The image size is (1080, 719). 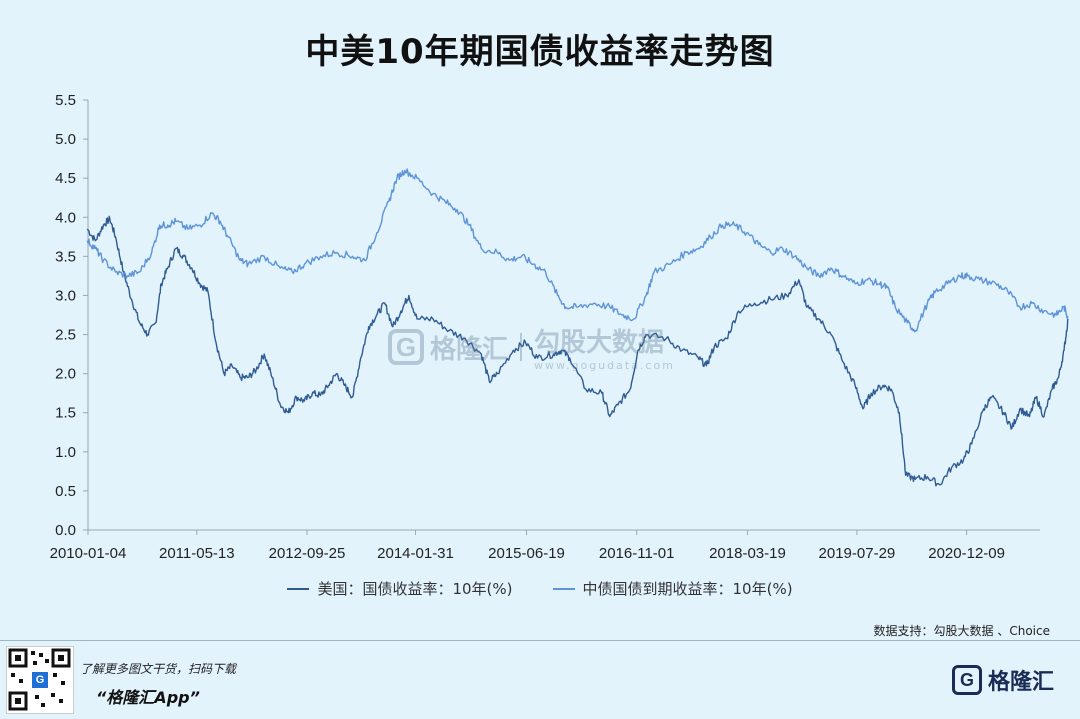 What do you see at coordinates (540, 52) in the screenshot?
I see `chart-title: 中美10年期国债收益率走势图` at bounding box center [540, 52].